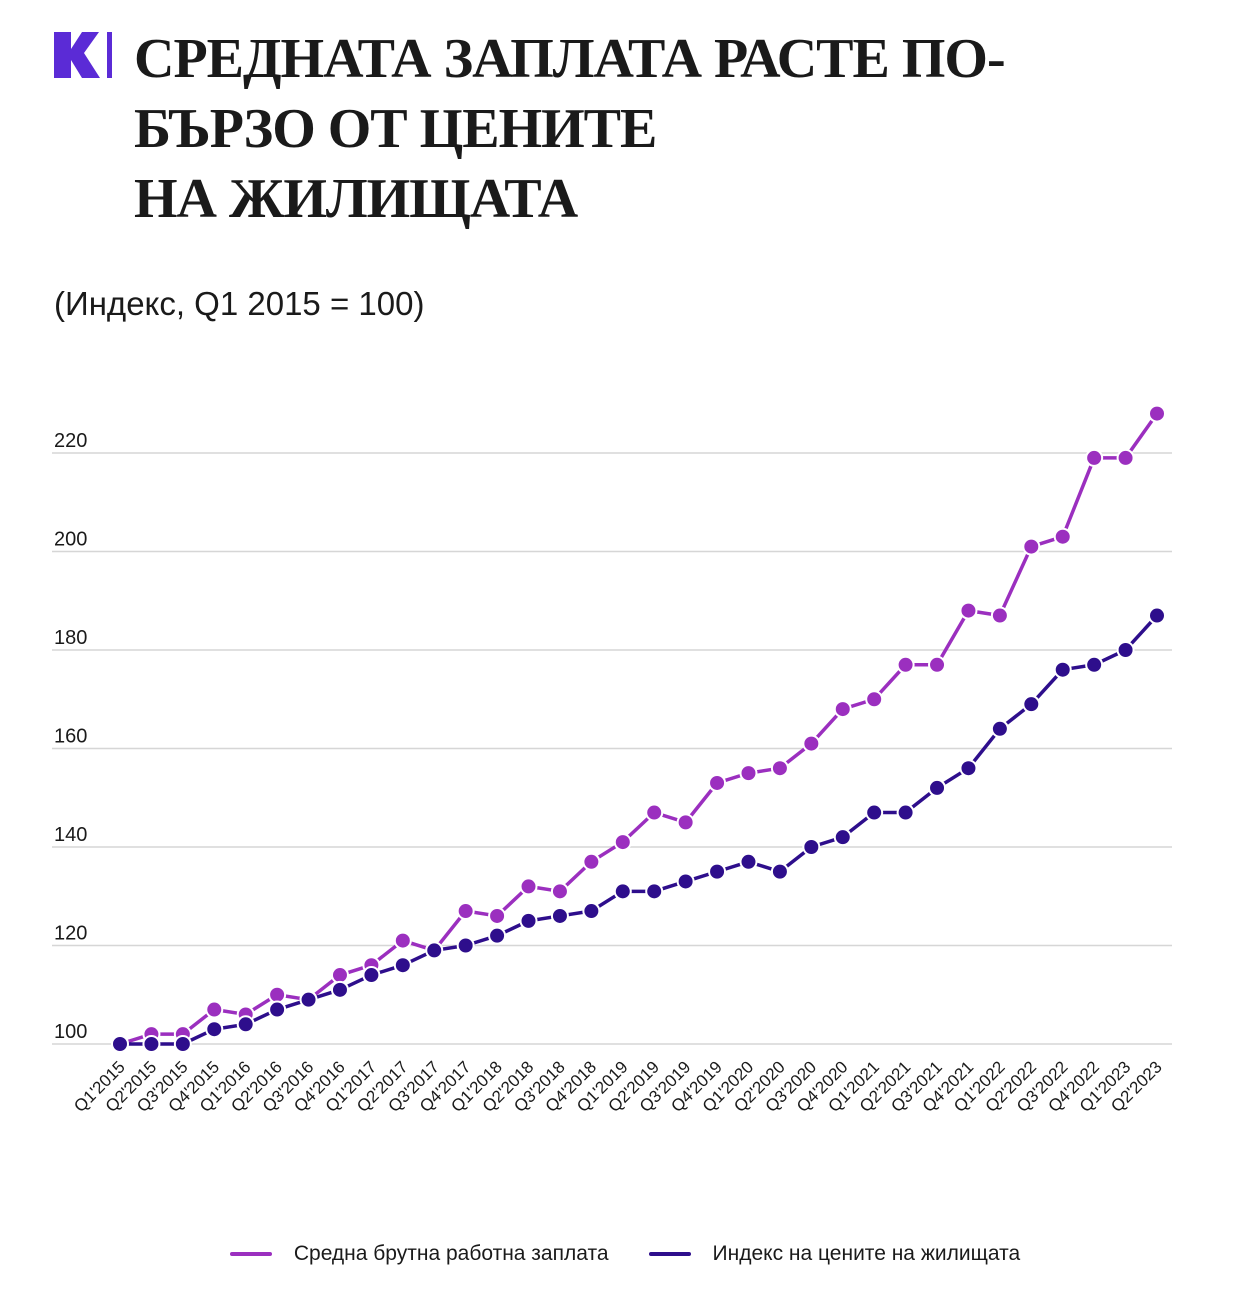 This screenshot has height=1306, width=1250. I want to click on y-tick-label-100: 100, so click(70, 1032).